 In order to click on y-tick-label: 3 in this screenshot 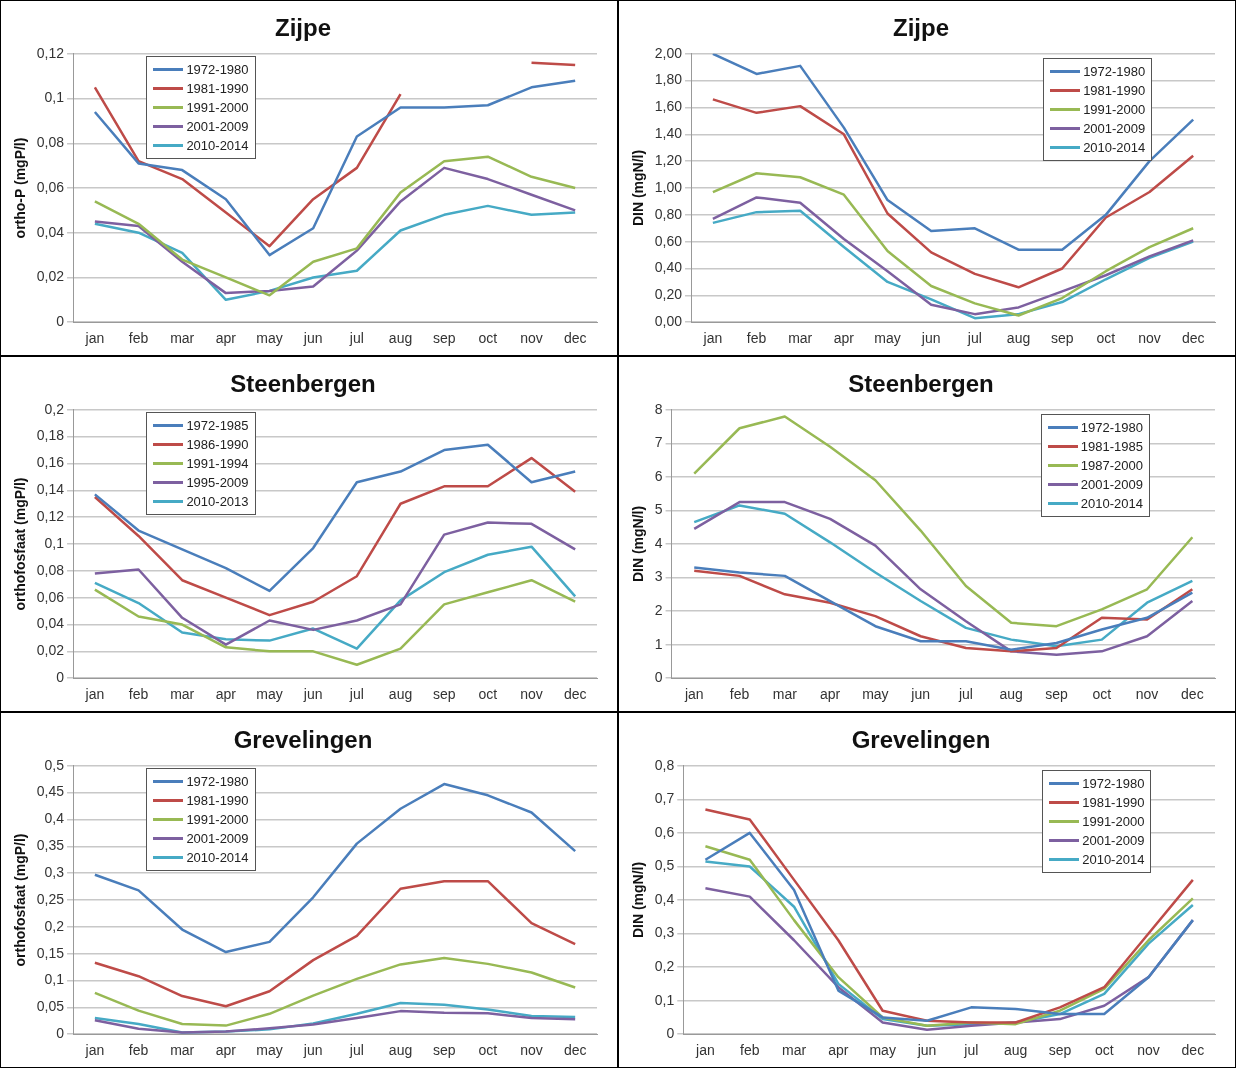, I will do `click(658, 576)`.